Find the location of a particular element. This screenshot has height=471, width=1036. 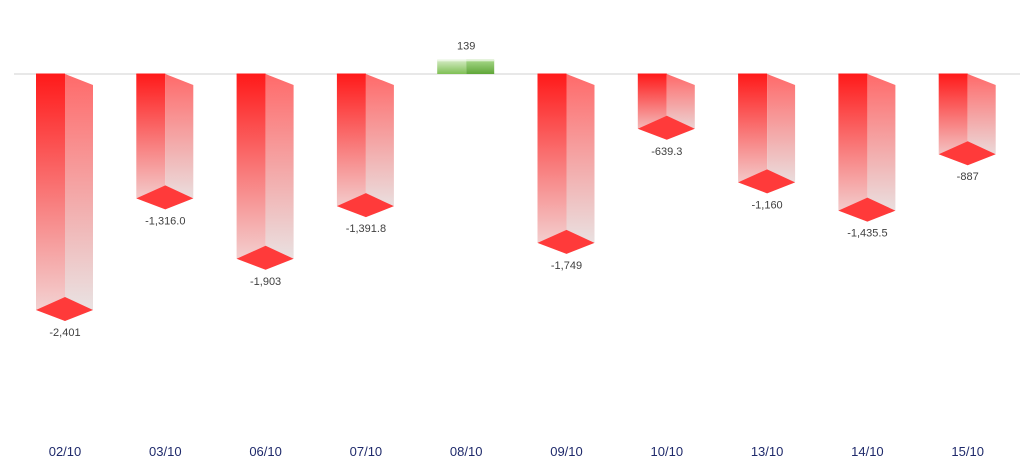

category-label: 09/10 is located at coordinates (566, 451).